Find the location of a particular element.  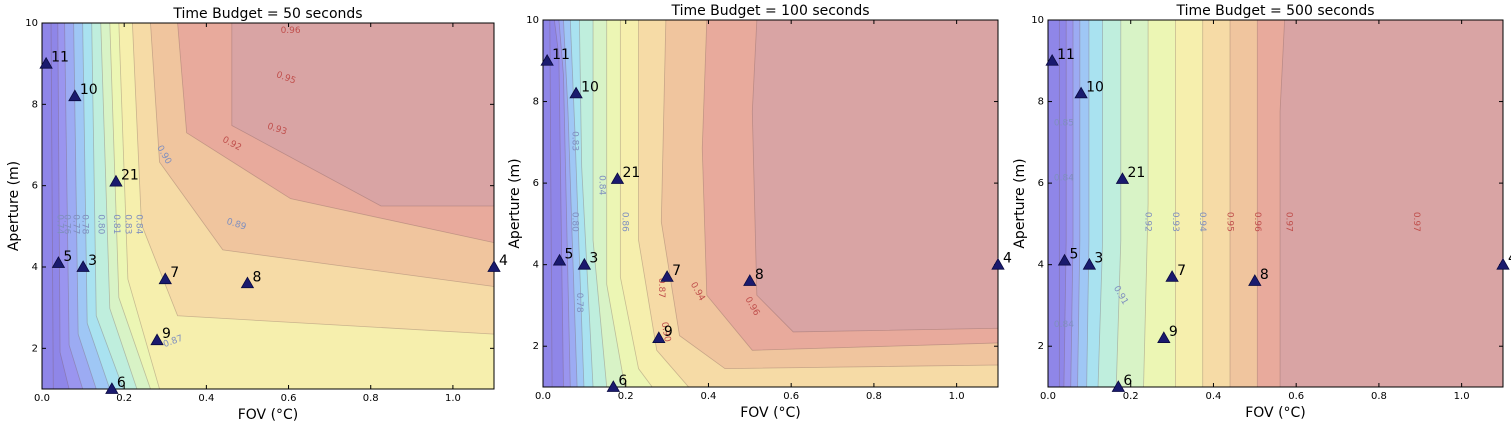

x-tick-label: 0.8 is located at coordinates (1379, 396).